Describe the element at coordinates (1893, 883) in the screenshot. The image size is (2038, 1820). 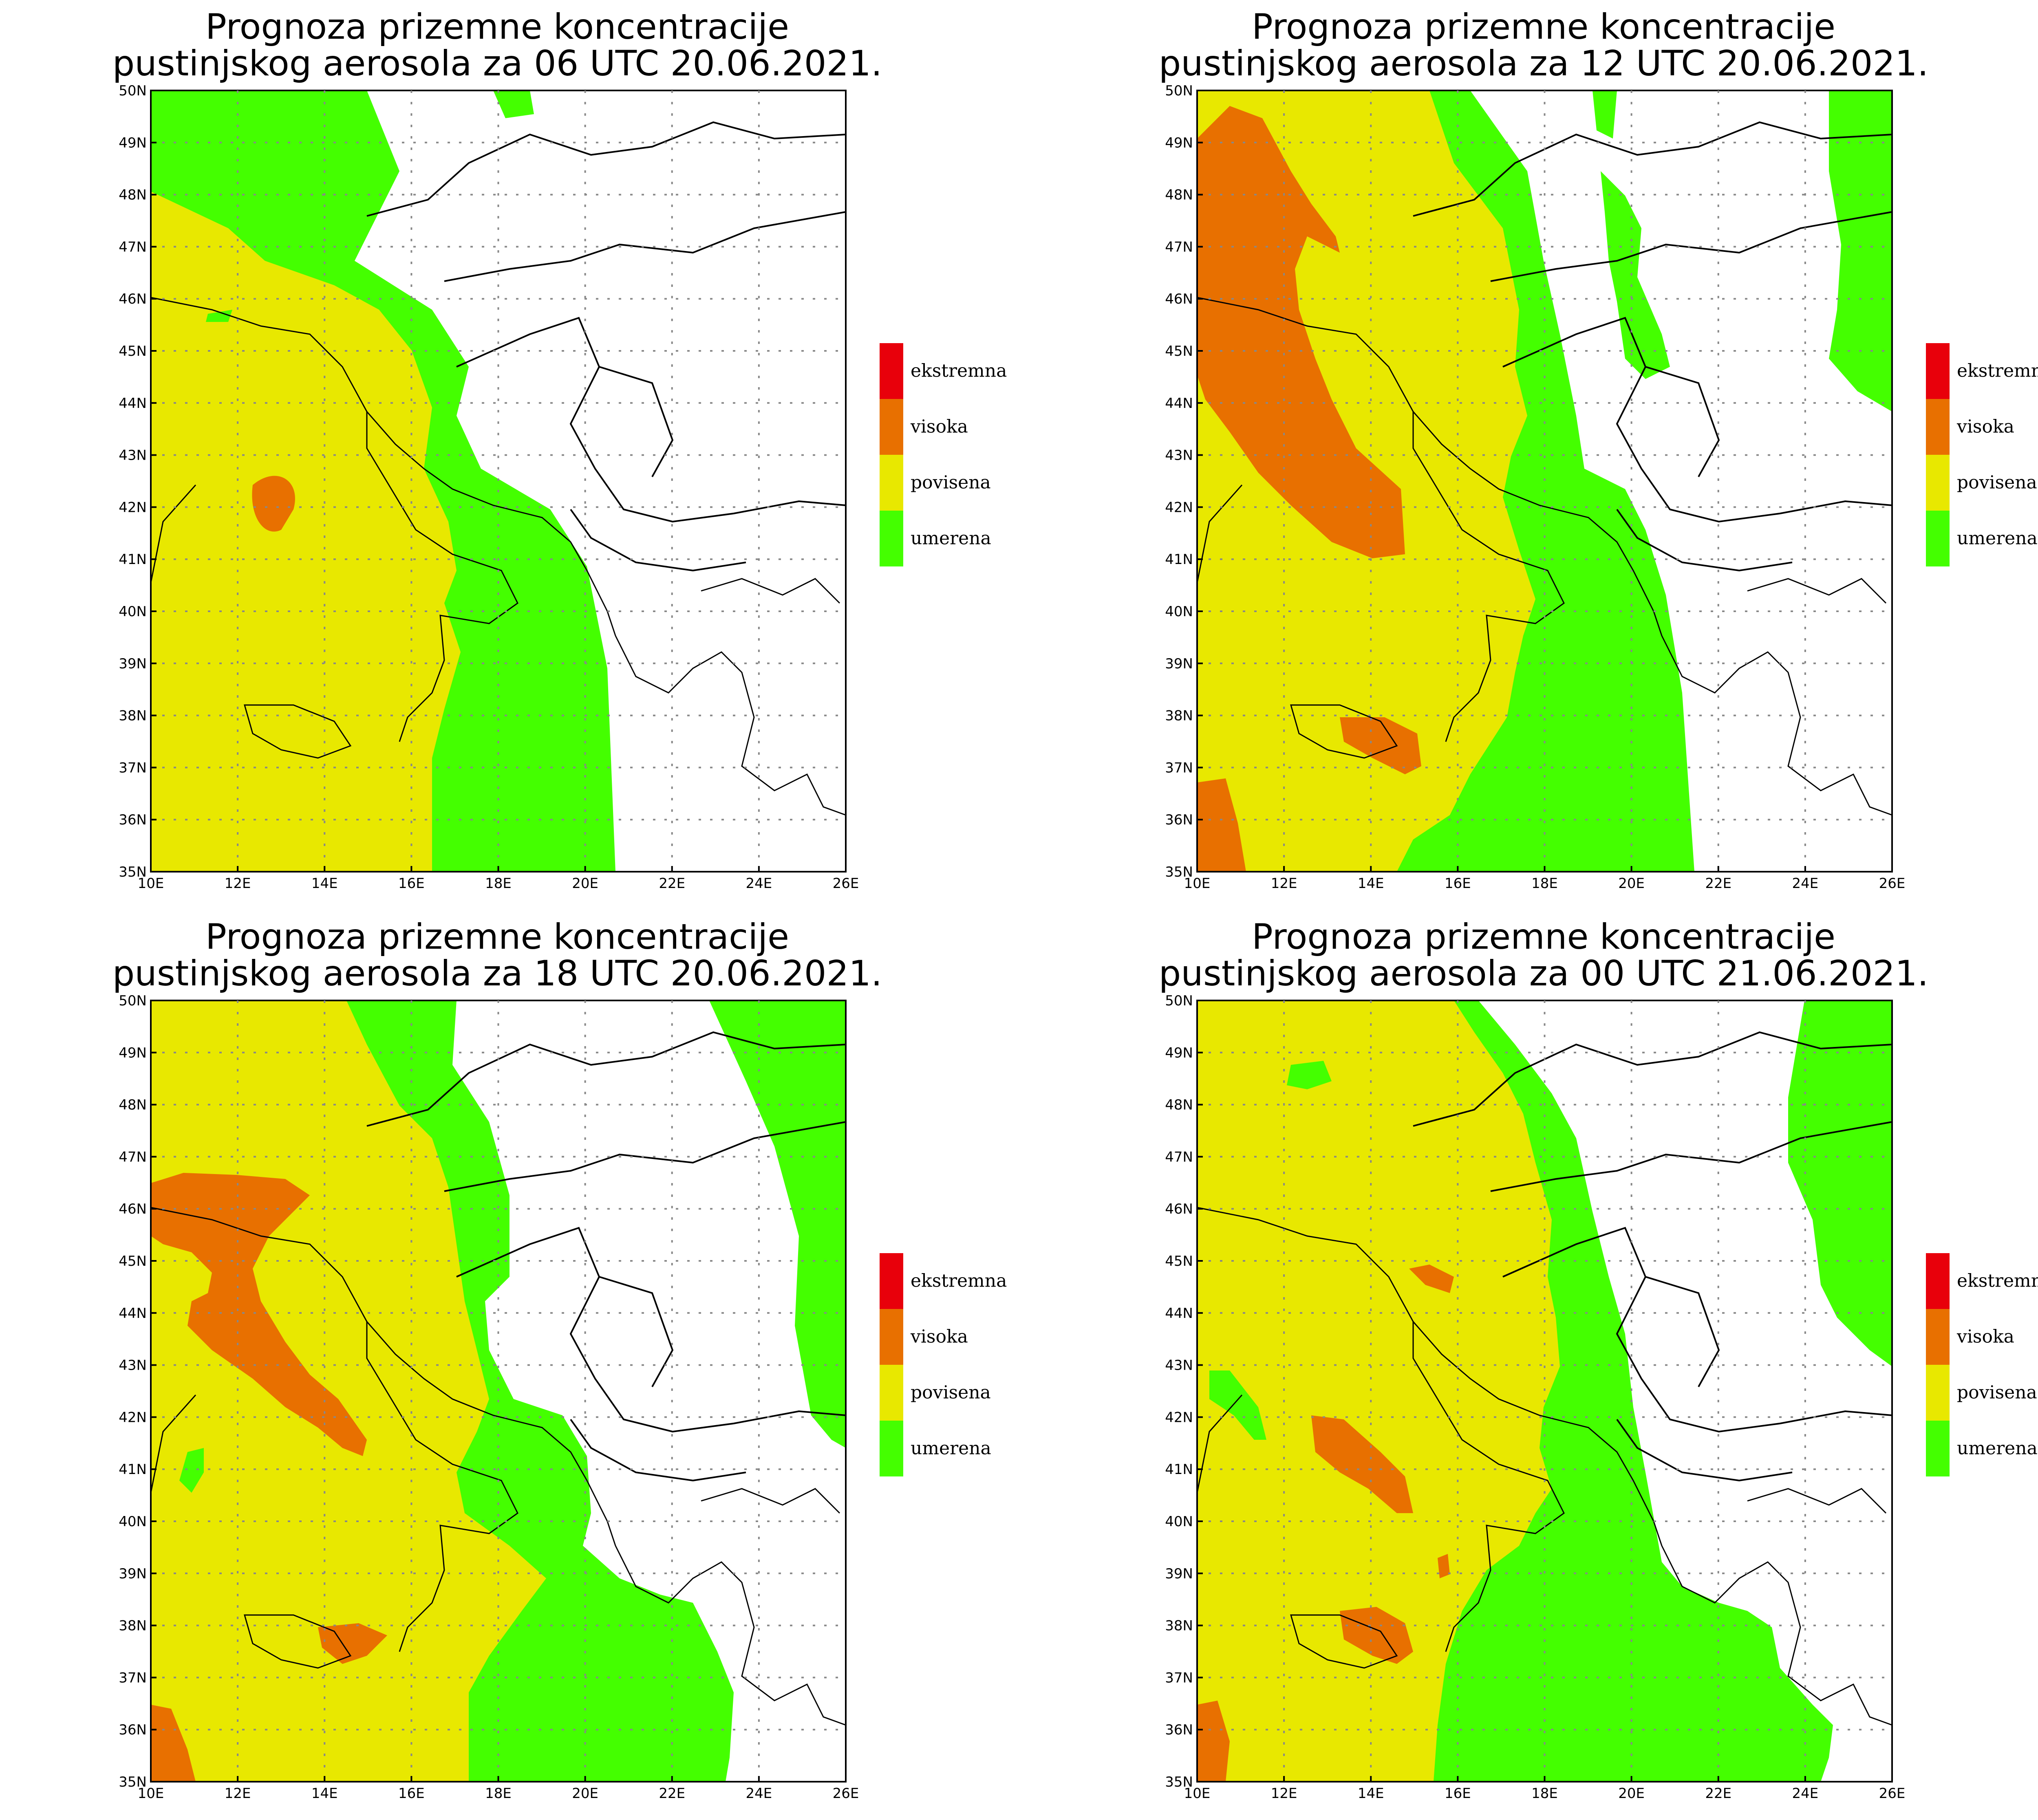
I see `lon-tick-label: 26E` at that location.